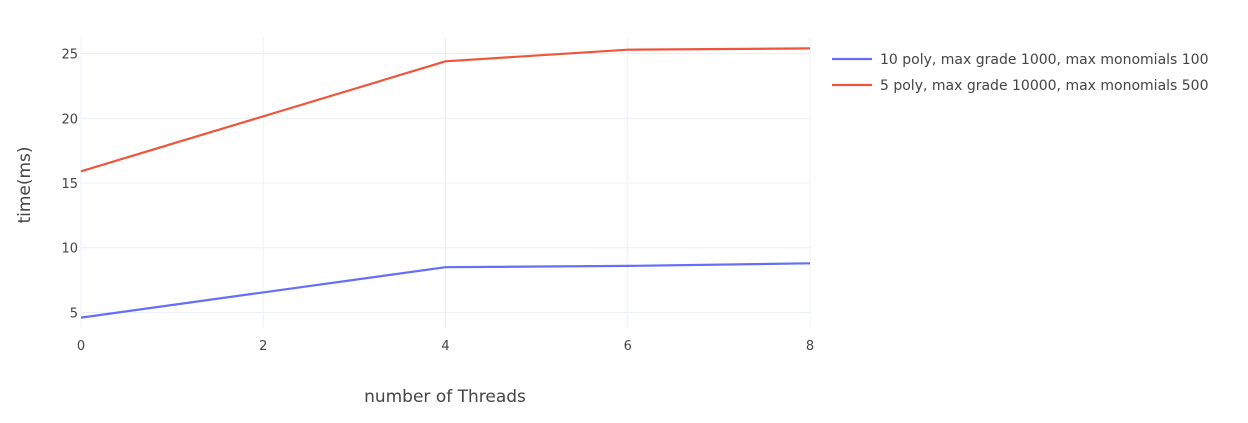 This screenshot has height=423, width=1248. I want to click on x-tick-label: 0, so click(81, 346).